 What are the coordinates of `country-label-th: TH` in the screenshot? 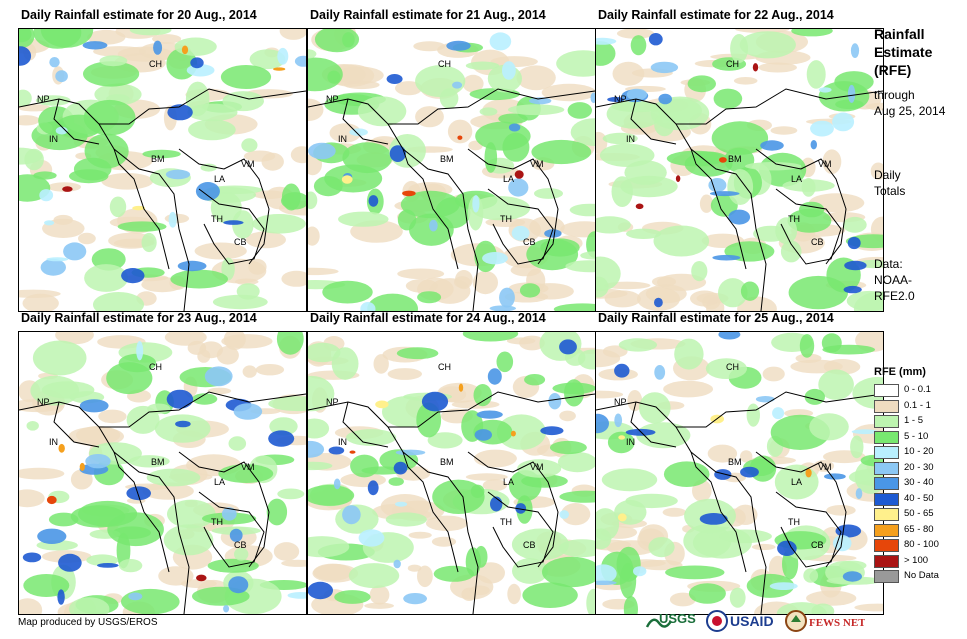 It's located at (217, 219).